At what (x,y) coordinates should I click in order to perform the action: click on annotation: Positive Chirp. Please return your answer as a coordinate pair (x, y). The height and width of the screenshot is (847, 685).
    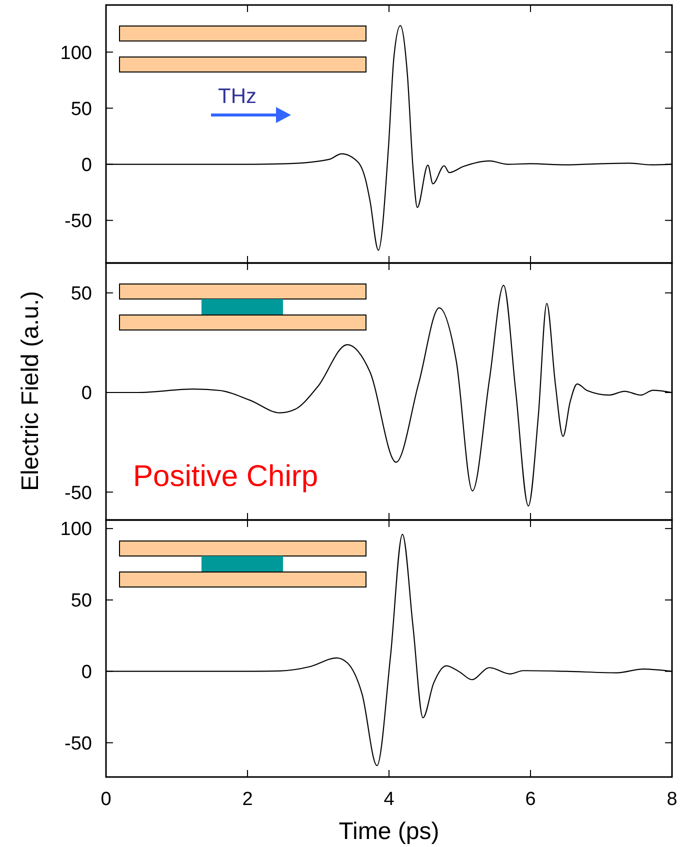
    Looking at the image, I should click on (225, 476).